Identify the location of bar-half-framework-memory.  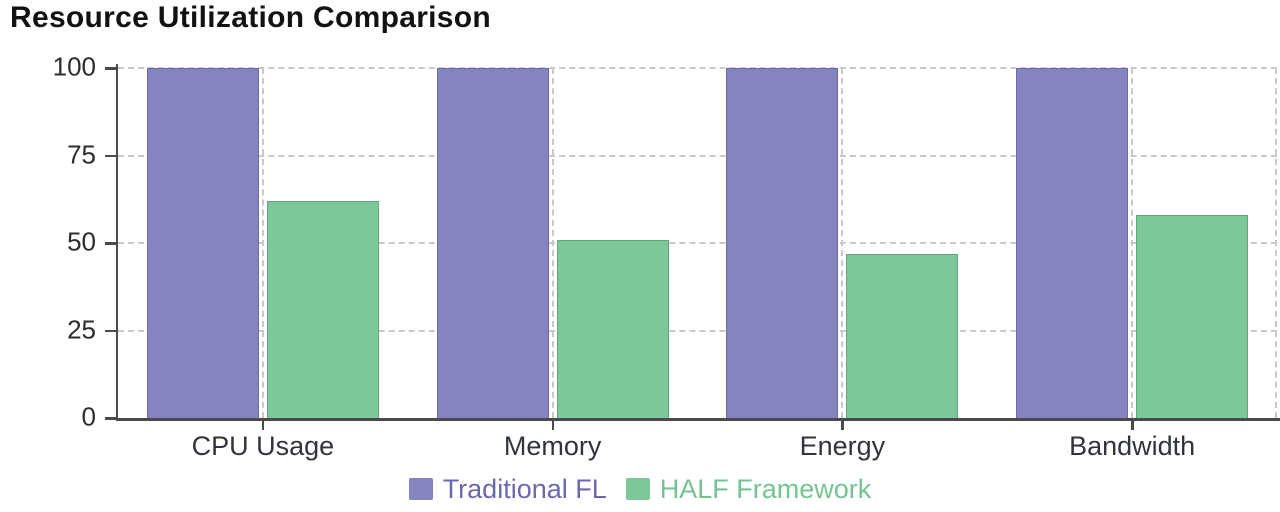
(612, 328).